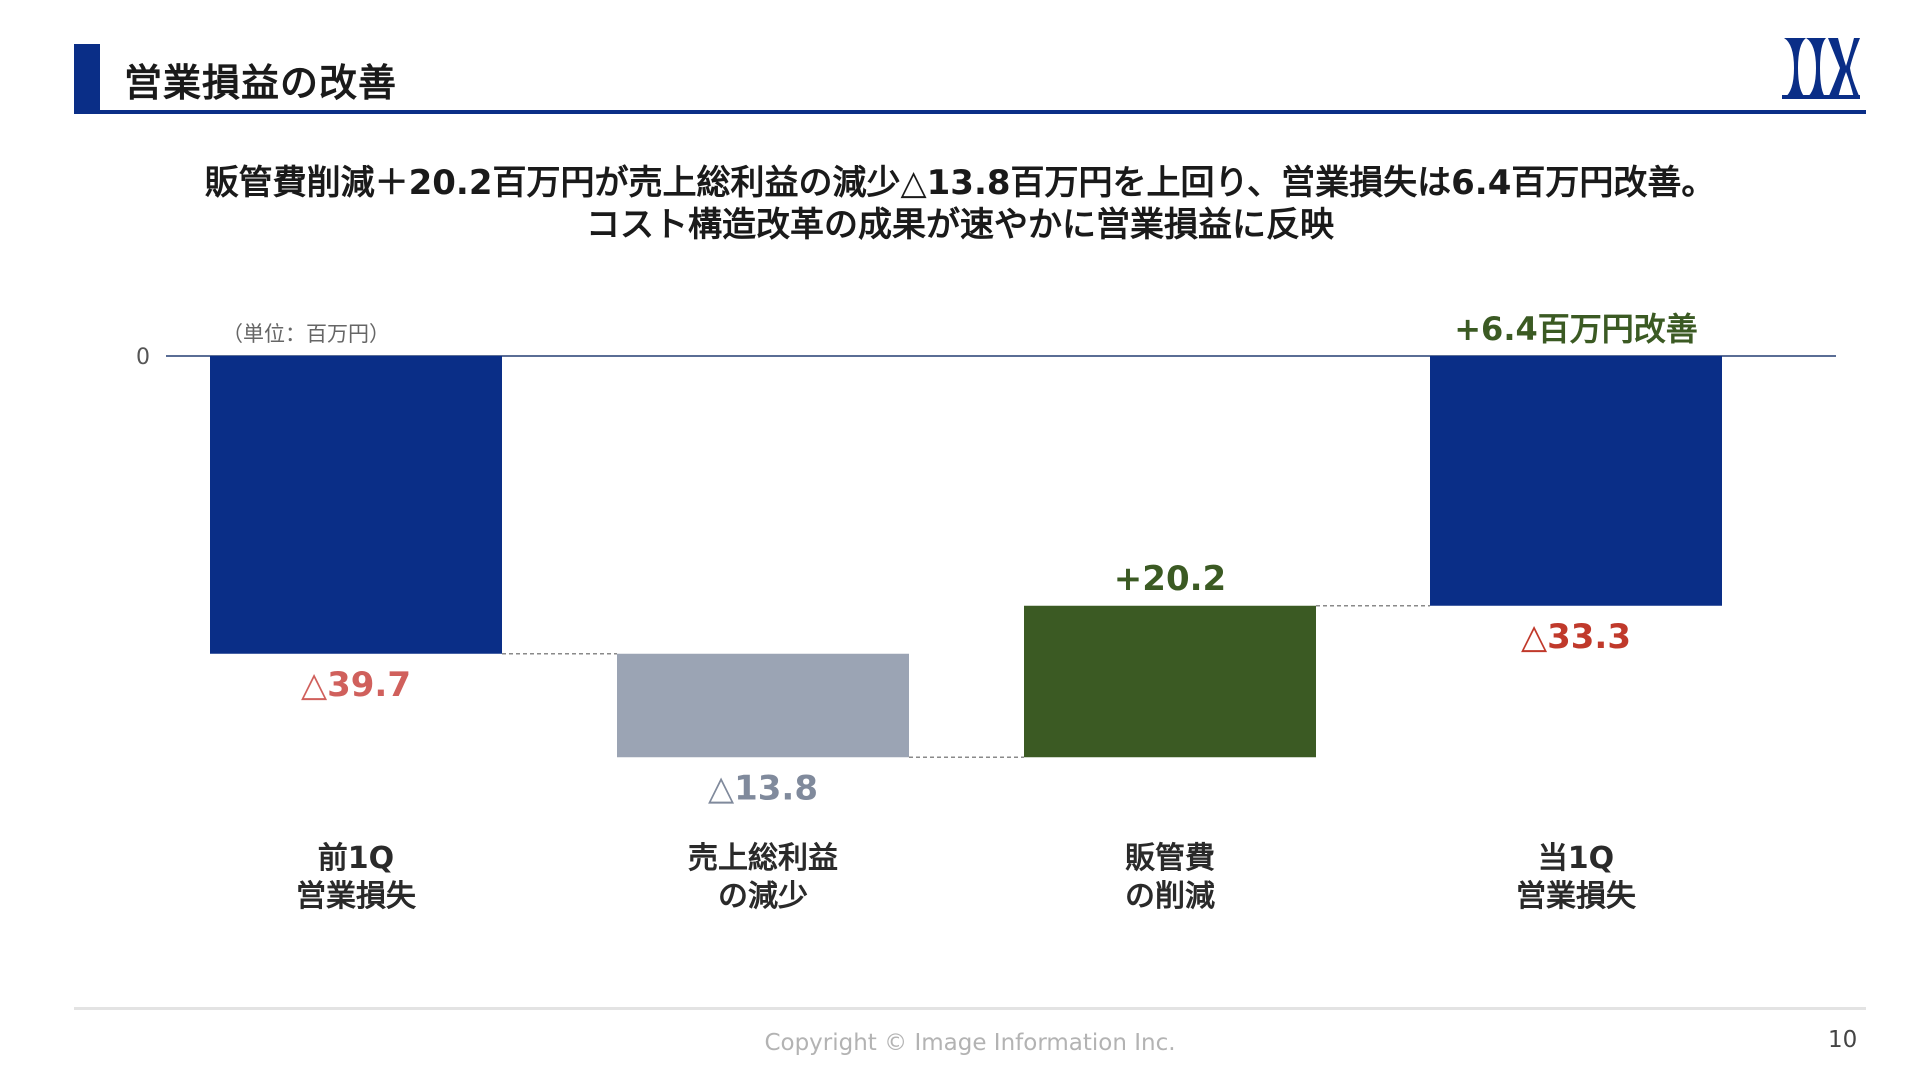 This screenshot has height=1080, width=1920. What do you see at coordinates (970, 1008) in the screenshot?
I see `footer-rule` at bounding box center [970, 1008].